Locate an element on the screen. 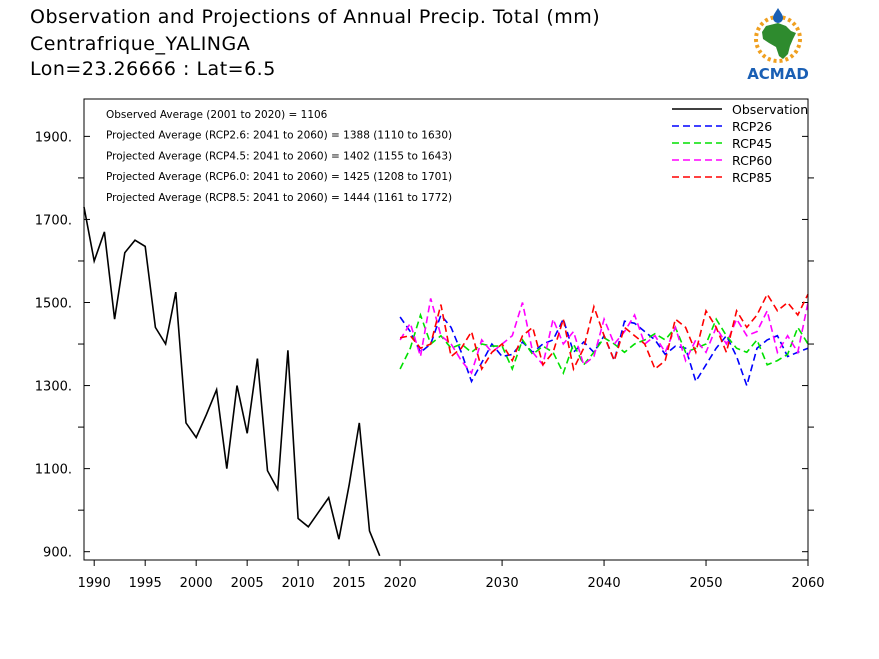 The image size is (879, 659). y-tick-label: 1300. is located at coordinates (53, 387).